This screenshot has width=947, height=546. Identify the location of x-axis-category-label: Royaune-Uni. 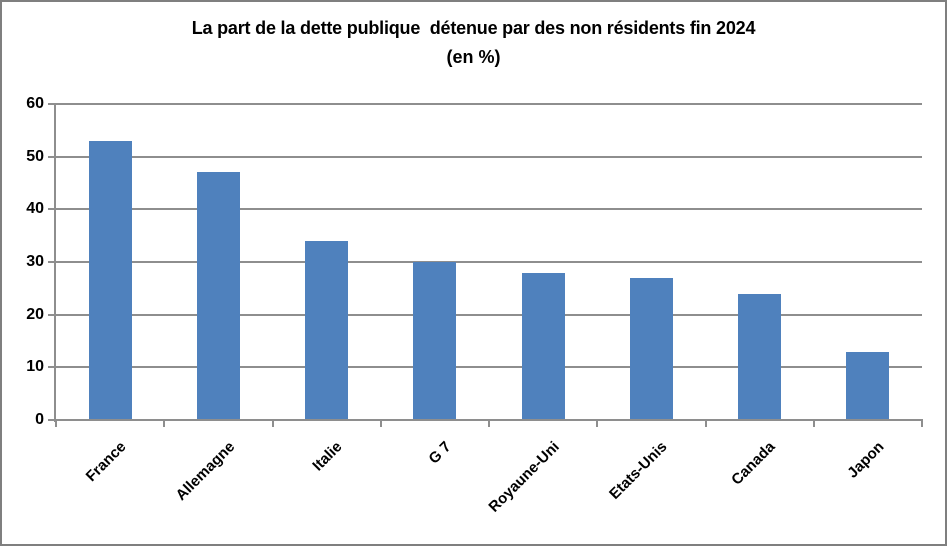
(523, 477).